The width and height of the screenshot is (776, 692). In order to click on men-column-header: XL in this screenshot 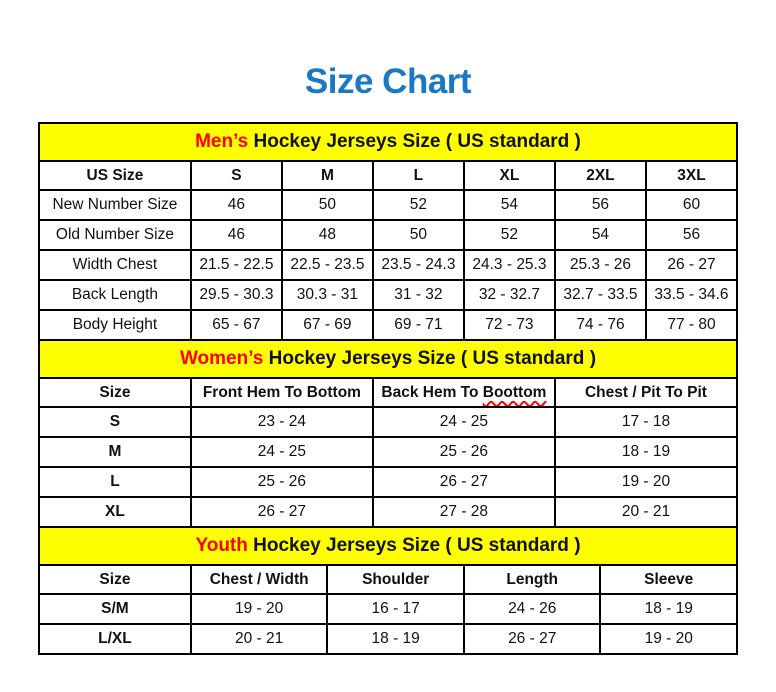, I will do `click(509, 175)`.